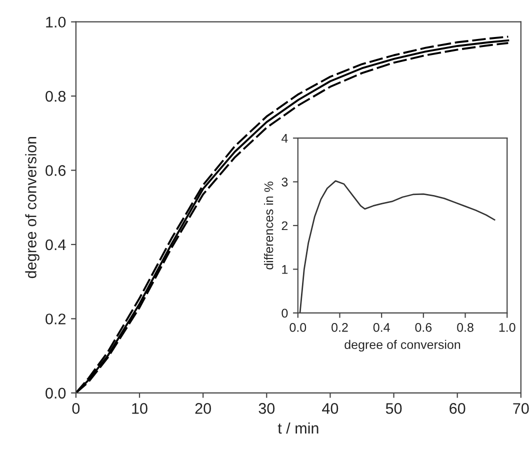 Image resolution: width=531 pixels, height=465 pixels. I want to click on x-axis-title: t / min, so click(298, 428).